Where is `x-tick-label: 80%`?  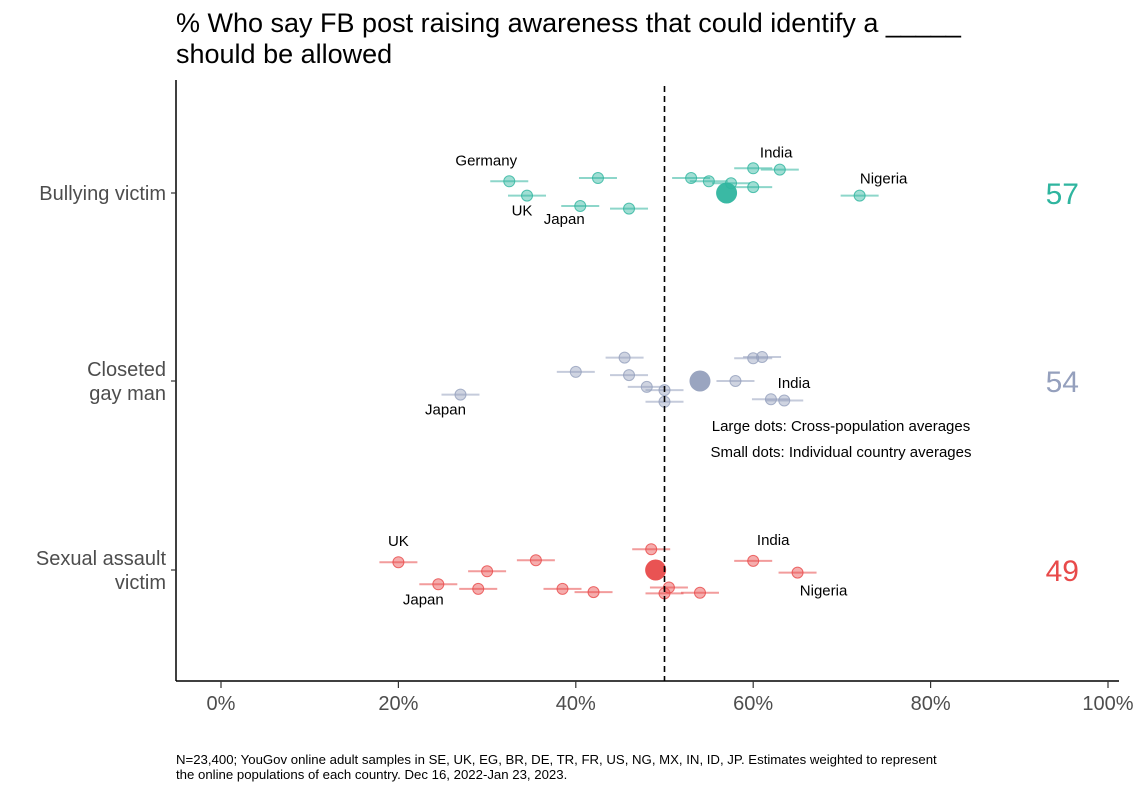 x-tick-label: 80% is located at coordinates (931, 704).